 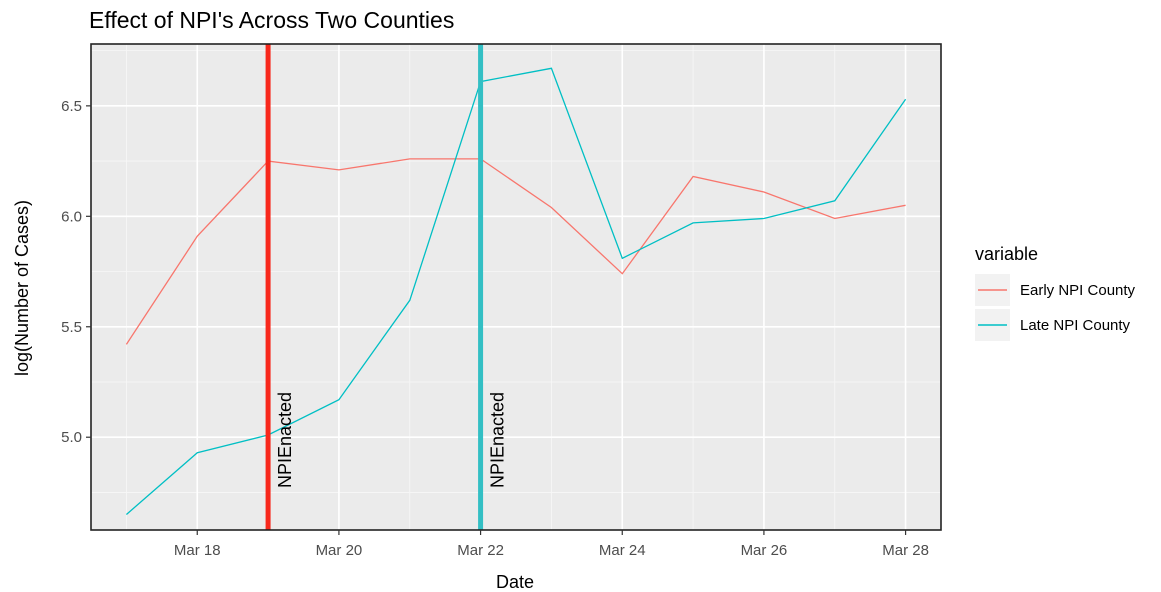 What do you see at coordinates (197, 550) in the screenshot?
I see `x-tick-label: Mar 18` at bounding box center [197, 550].